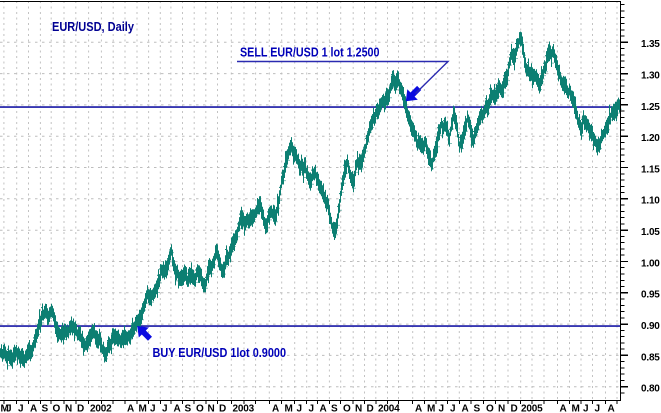 The width and height of the screenshot is (661, 413). Describe the element at coordinates (650, 44) in the screenshot. I see `svg-text: 1.35` at that location.